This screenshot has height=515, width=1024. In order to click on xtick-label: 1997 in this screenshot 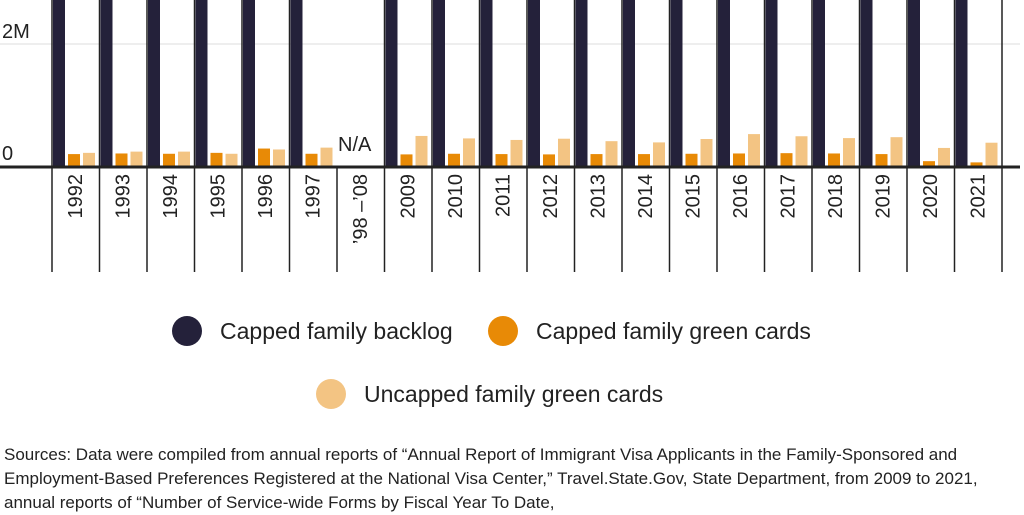, I will do `click(313, 196)`.